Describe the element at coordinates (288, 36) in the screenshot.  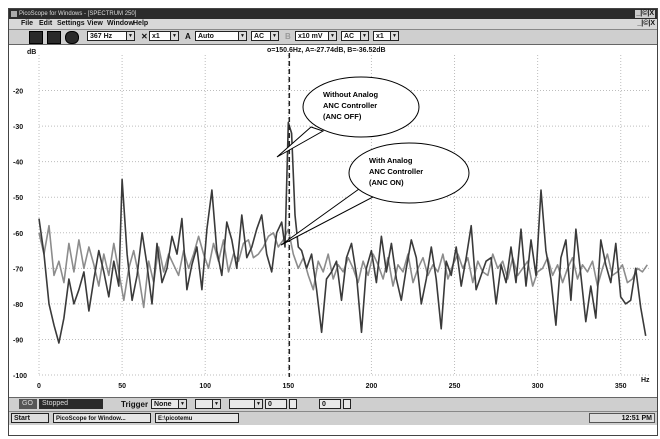
I see `channel-b-label: B` at that location.